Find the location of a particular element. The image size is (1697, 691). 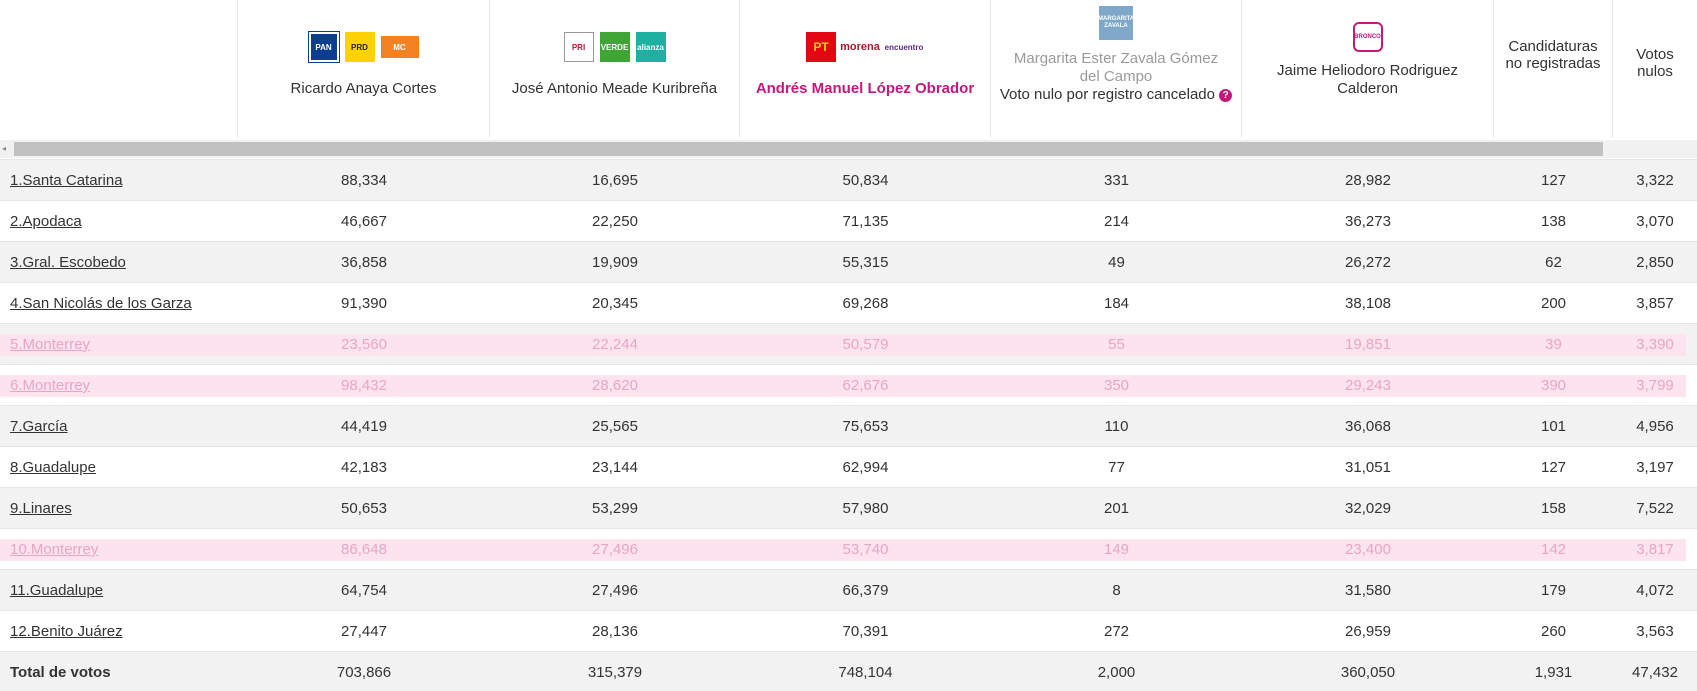

party-logos: PRI VERDE alianza is located at coordinates (614, 47).